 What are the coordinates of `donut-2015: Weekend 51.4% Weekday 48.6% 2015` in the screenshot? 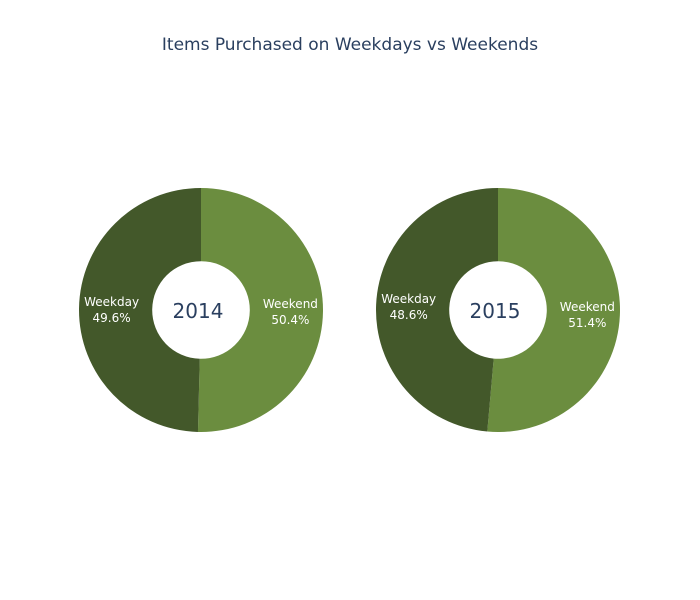 It's located at (498, 310).